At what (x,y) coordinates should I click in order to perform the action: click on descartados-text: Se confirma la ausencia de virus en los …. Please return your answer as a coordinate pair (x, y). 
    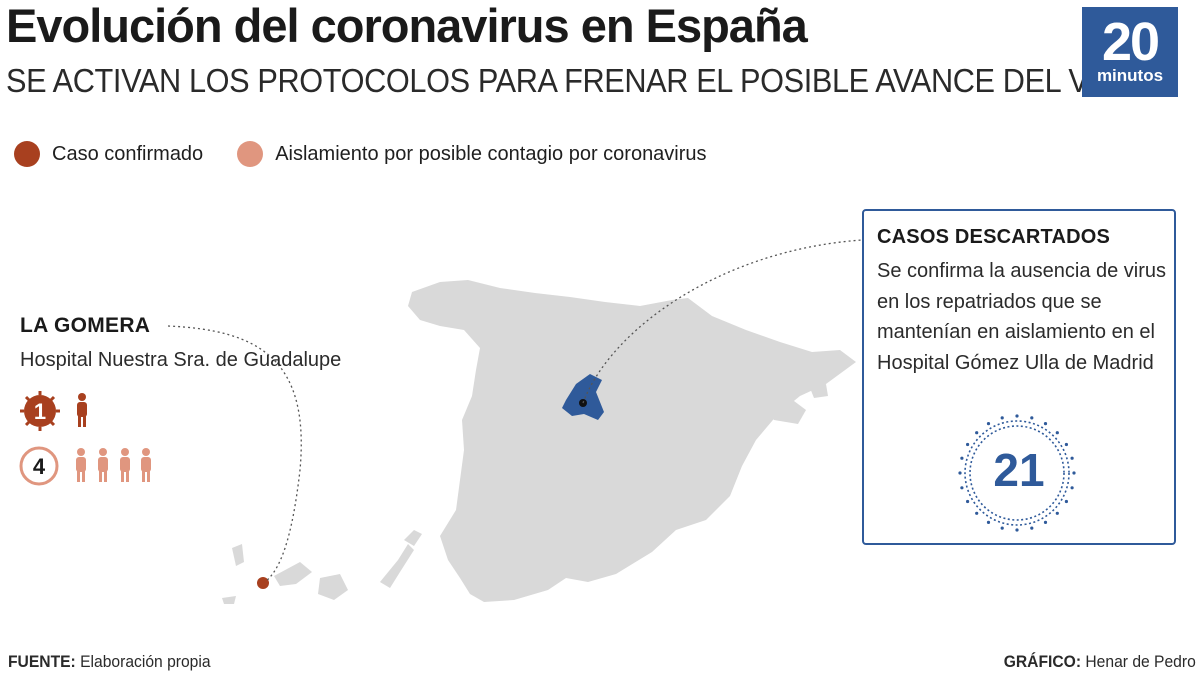
    Looking at the image, I should click on (1022, 317).